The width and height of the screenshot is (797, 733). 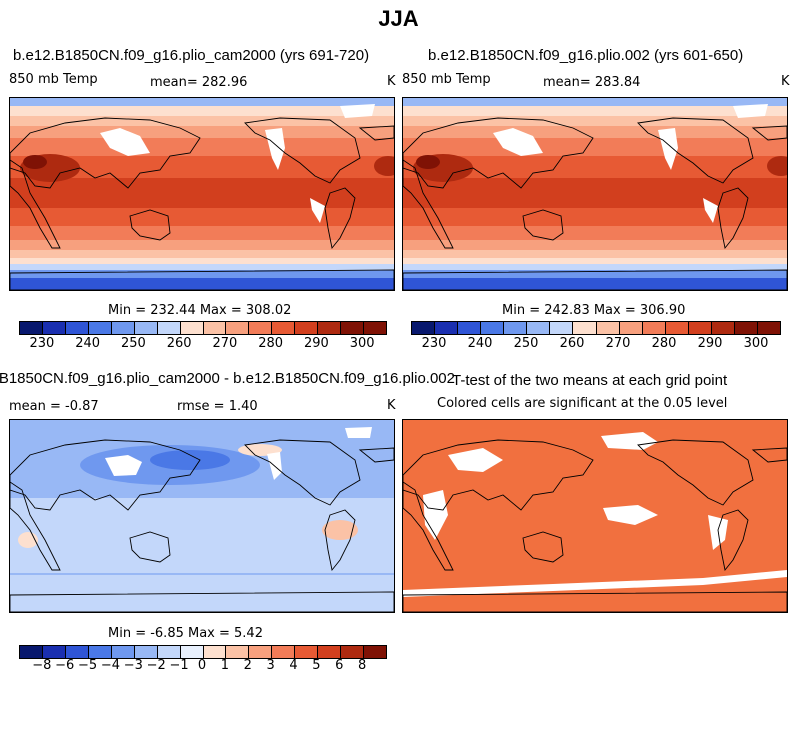 What do you see at coordinates (668, 149) in the screenshot?
I see `map2-masked-rockies` at bounding box center [668, 149].